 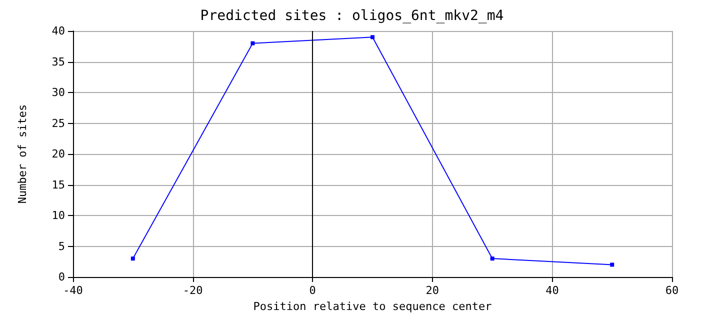 What do you see at coordinates (352, 16) in the screenshot?
I see `chart-title: Predicted sites : oligos_6nt_mkv2_m4` at bounding box center [352, 16].